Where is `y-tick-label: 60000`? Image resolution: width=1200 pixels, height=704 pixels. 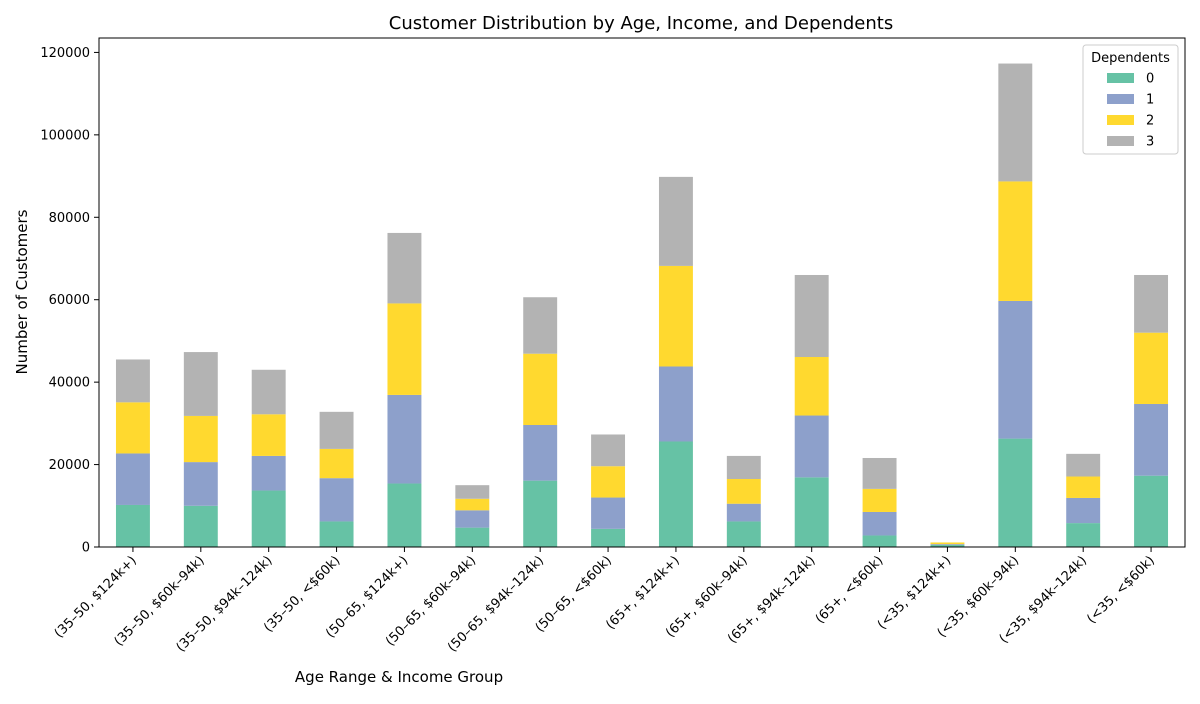
y-tick-label: 60000 is located at coordinates (69, 300).